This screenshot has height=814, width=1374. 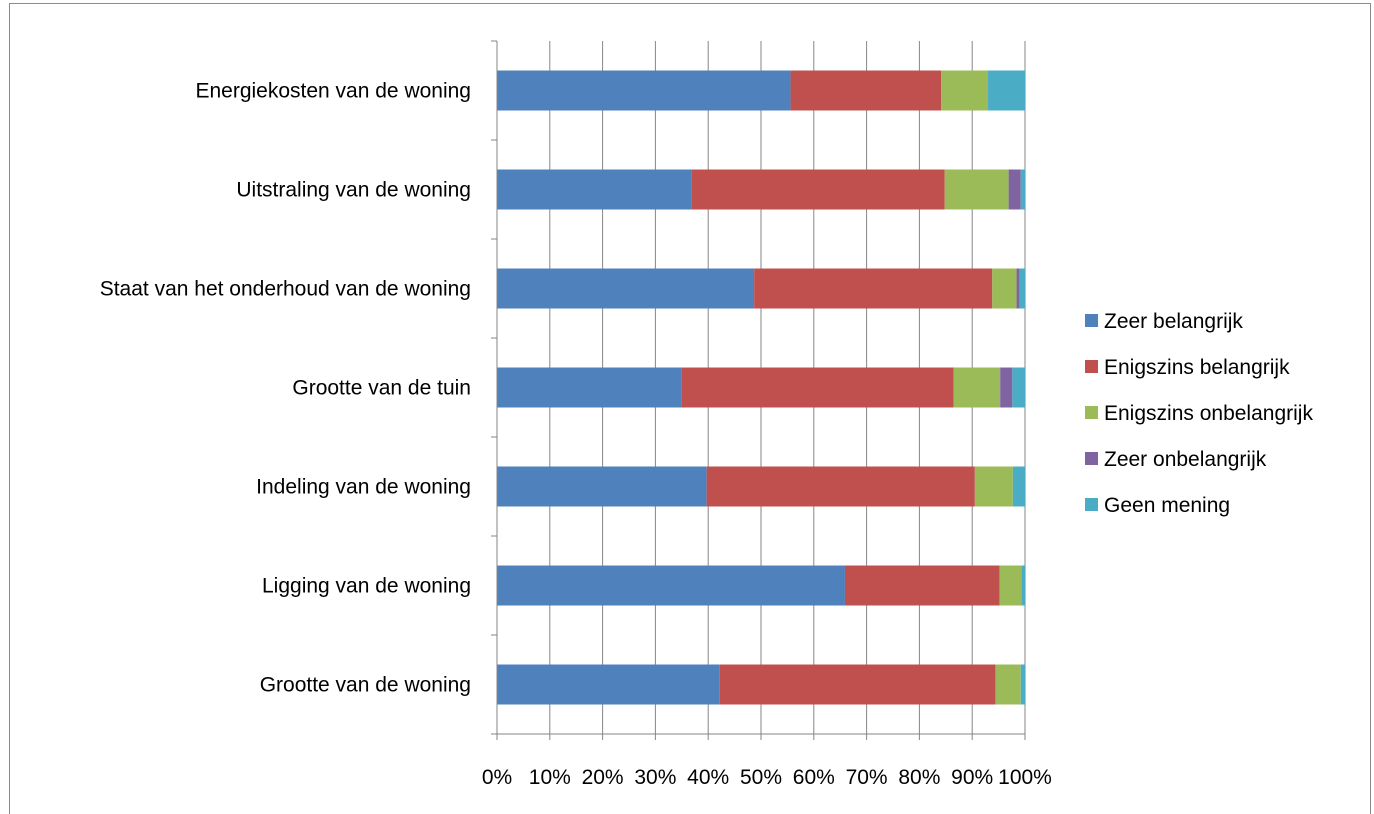 What do you see at coordinates (1167, 505) in the screenshot?
I see `legend-label: Geen mening` at bounding box center [1167, 505].